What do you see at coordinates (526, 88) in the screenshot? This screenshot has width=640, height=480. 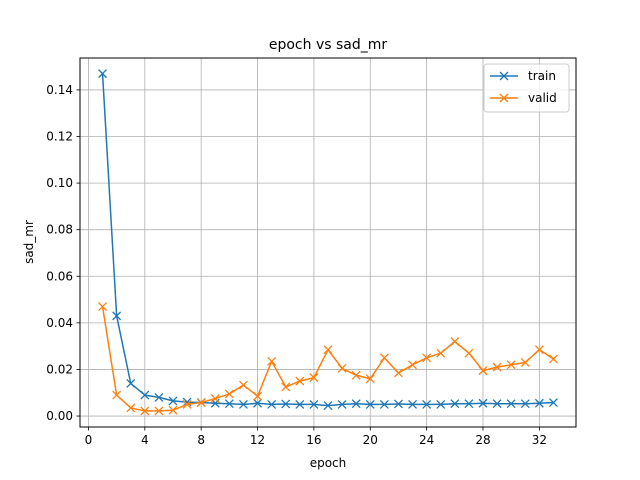 I see `legend: train valid` at bounding box center [526, 88].